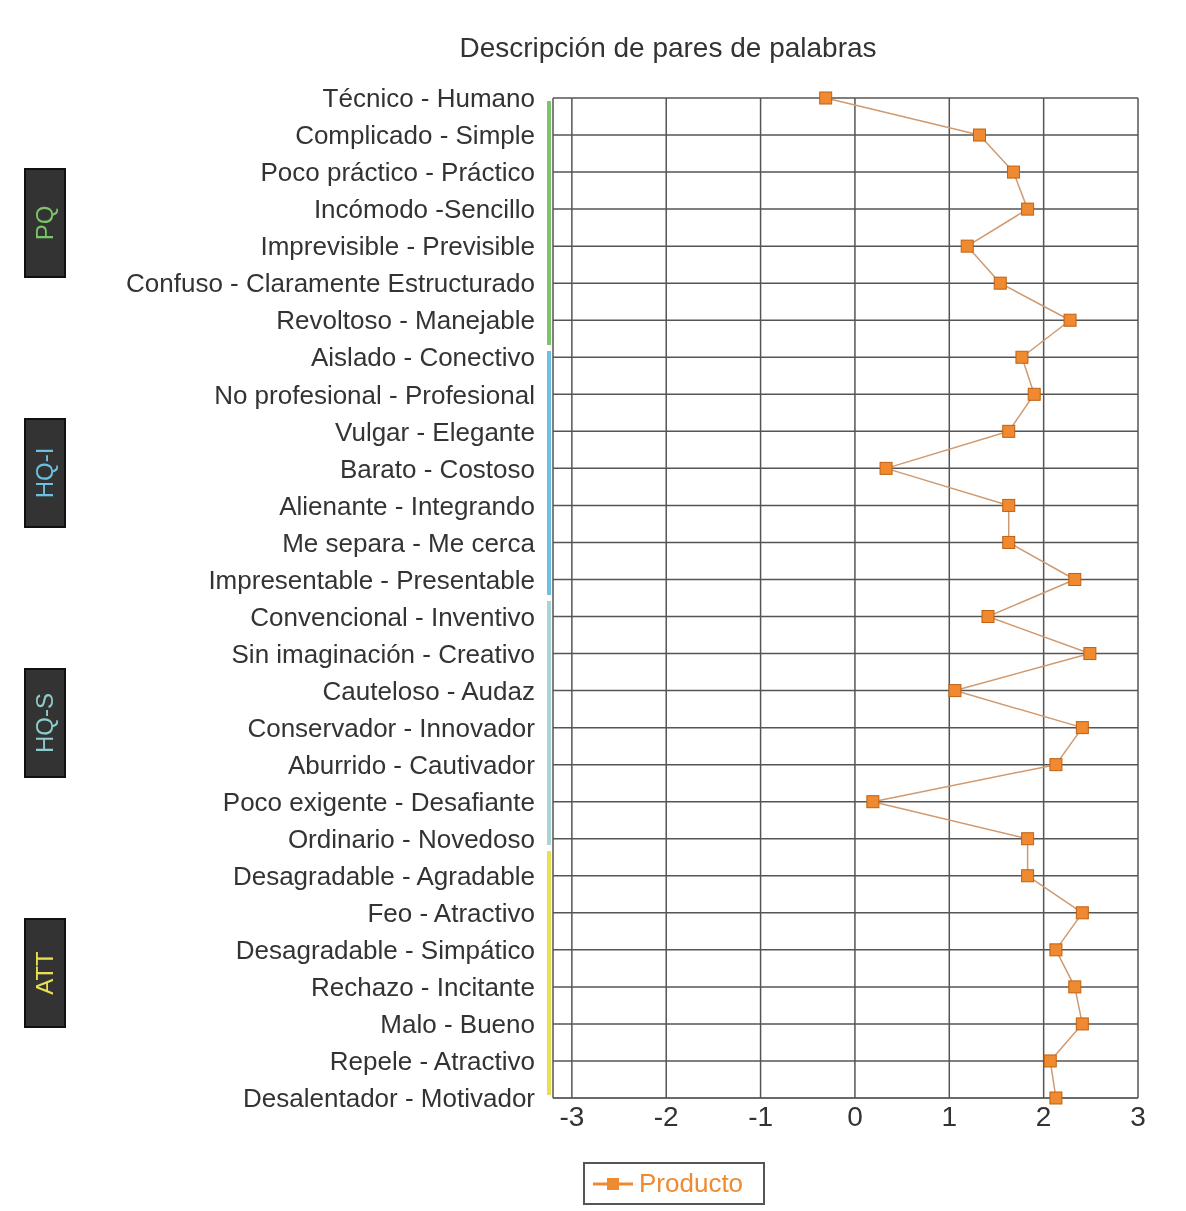 This screenshot has height=1211, width=1186. What do you see at coordinates (374, 394) in the screenshot?
I see `y-tick-label: No profesional - Profesional` at bounding box center [374, 394].